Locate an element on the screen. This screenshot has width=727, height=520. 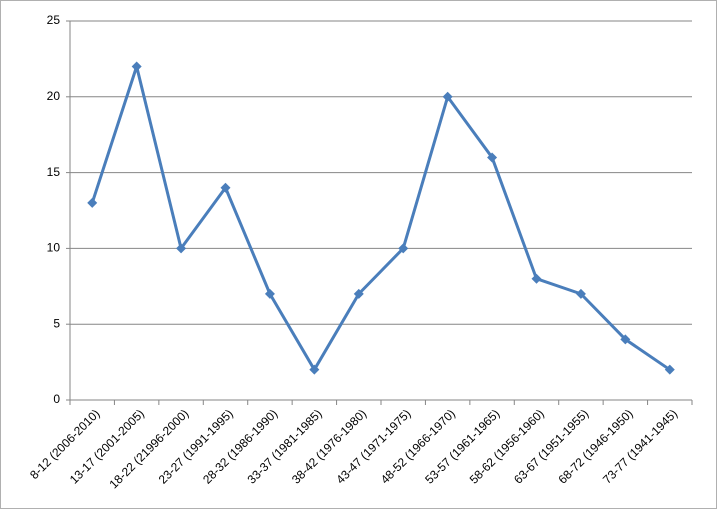
y-tick-label: 25 is located at coordinates (54, 20).